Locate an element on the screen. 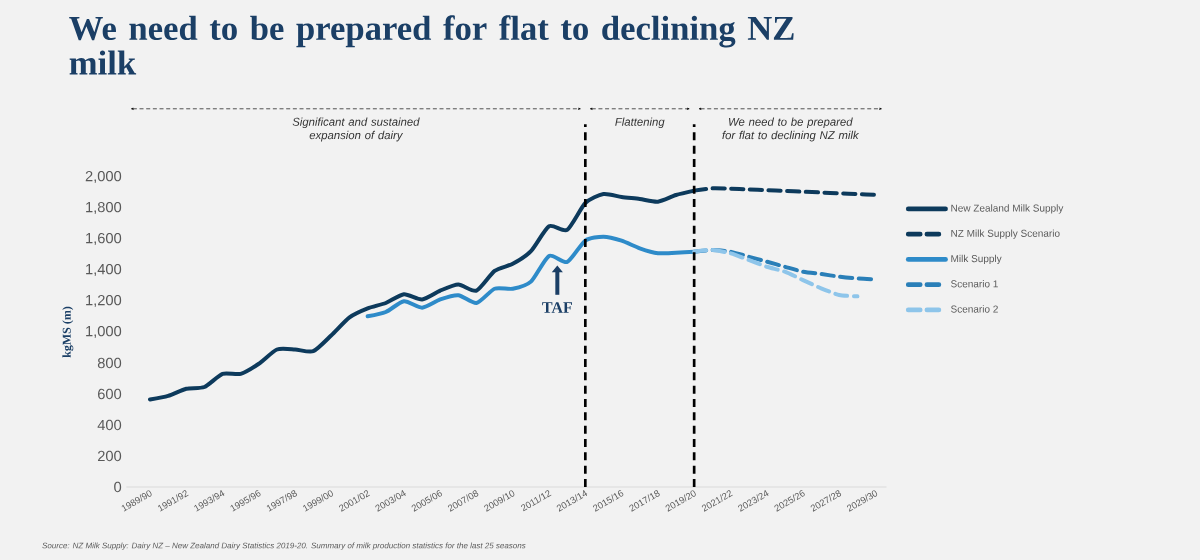 This screenshot has width=1200, height=560. y-tick-label: 1,200 is located at coordinates (104, 301).